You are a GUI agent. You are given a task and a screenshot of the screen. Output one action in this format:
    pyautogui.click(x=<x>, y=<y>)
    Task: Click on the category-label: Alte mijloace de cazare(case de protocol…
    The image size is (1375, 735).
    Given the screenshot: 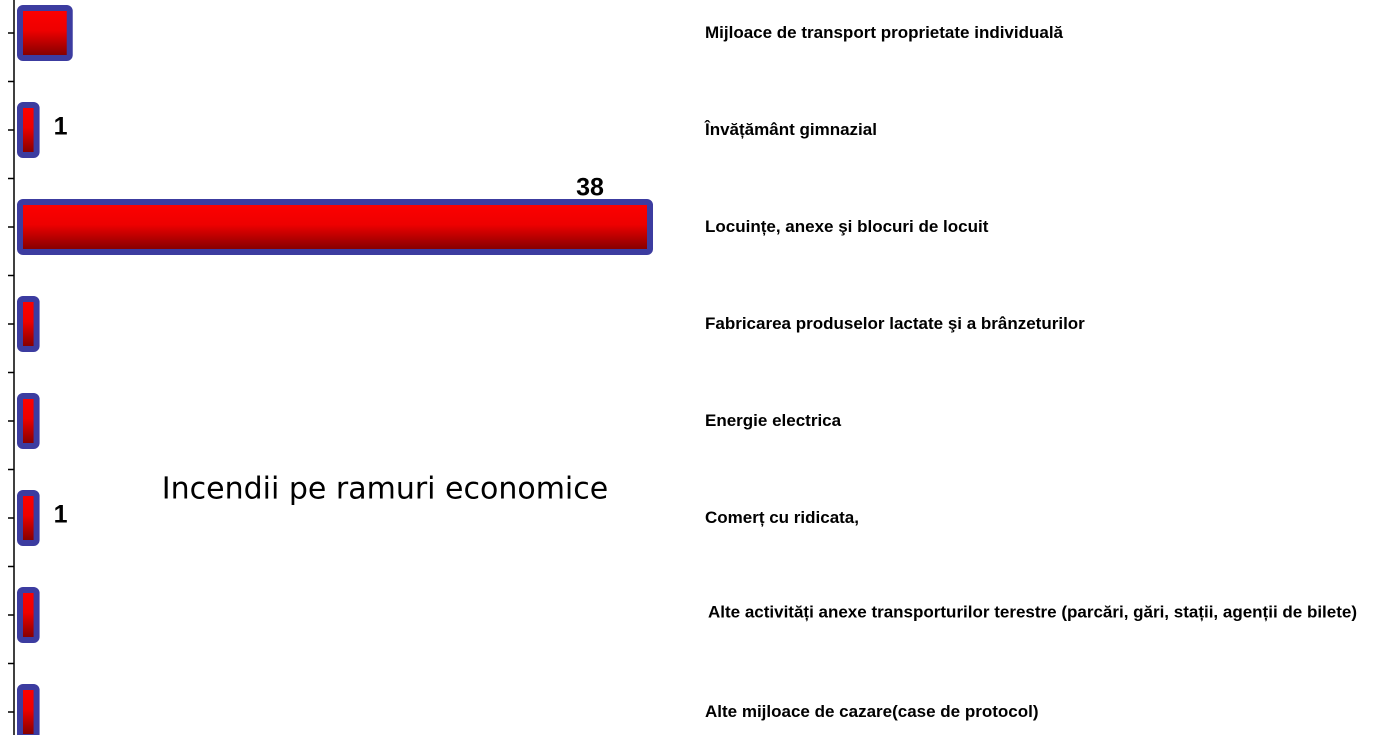 What is the action you would take?
    pyautogui.click(x=872, y=711)
    